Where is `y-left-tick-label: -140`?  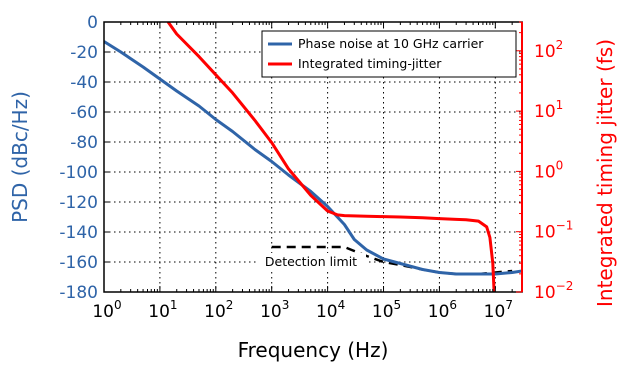 y-left-tick-label: -140 is located at coordinates (78, 233).